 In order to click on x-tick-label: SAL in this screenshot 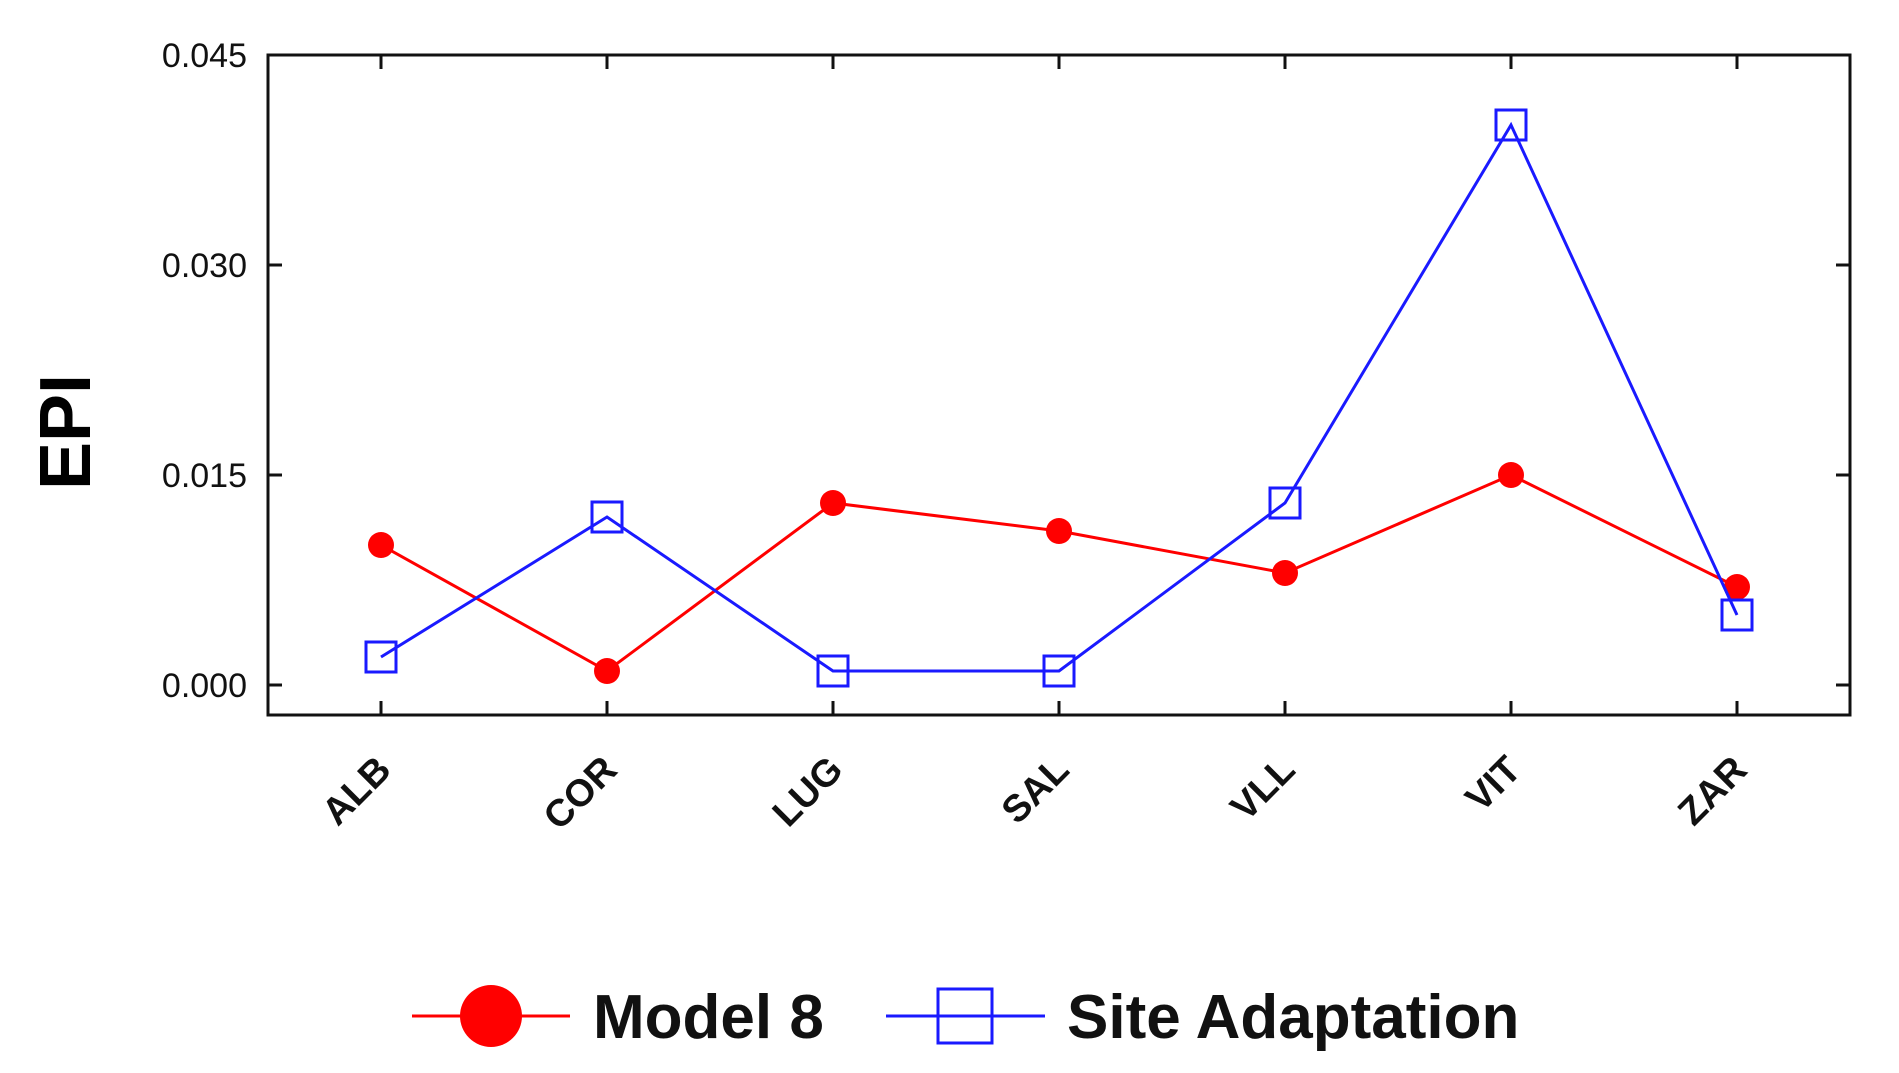, I will do `click(1035, 790)`.